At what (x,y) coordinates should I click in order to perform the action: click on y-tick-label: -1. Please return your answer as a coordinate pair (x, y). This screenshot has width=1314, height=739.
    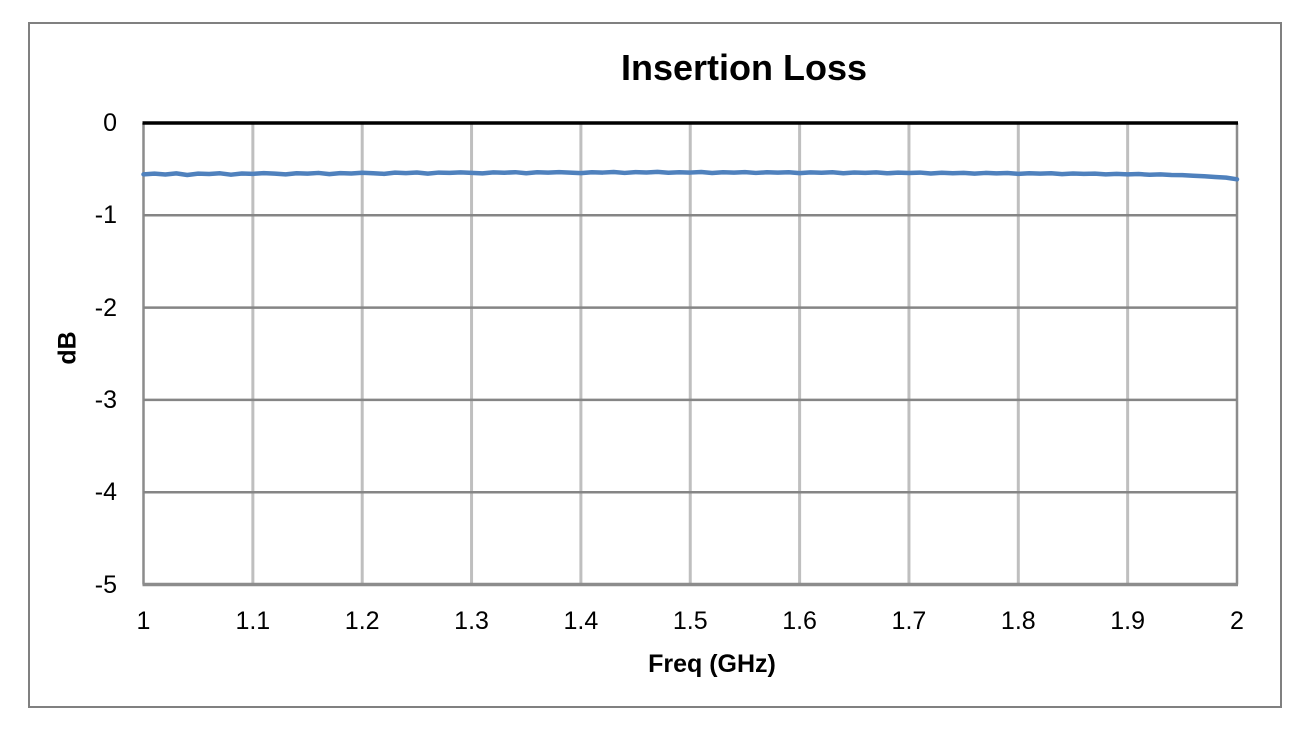
    Looking at the image, I should click on (105, 215).